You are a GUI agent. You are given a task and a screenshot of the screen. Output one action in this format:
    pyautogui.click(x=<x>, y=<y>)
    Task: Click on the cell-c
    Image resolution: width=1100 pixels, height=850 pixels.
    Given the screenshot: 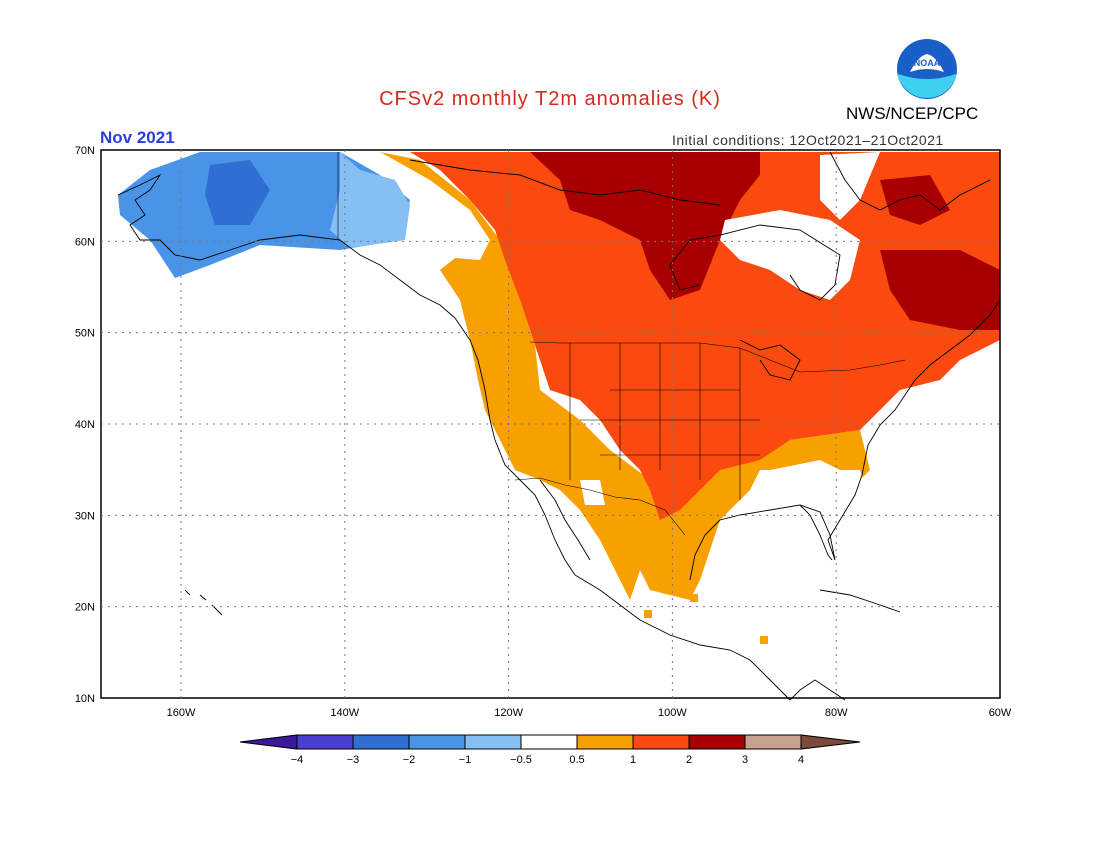 What is the action you would take?
    pyautogui.click(x=648, y=614)
    